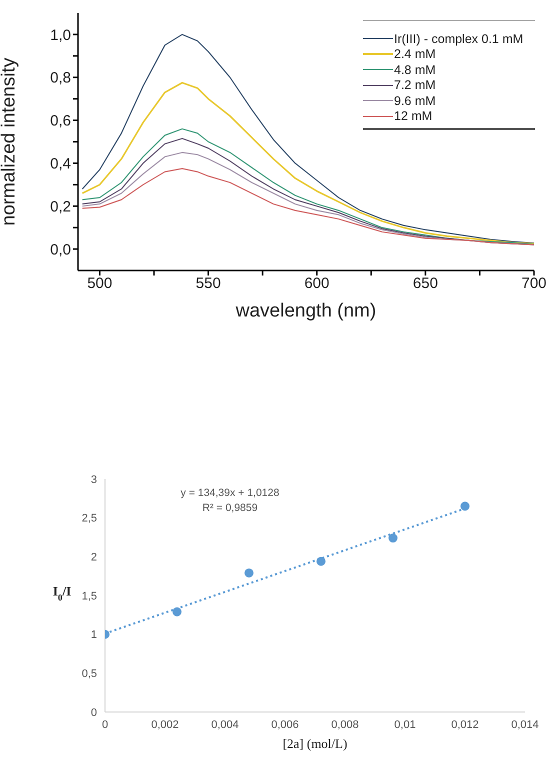 The width and height of the screenshot is (549, 758). What do you see at coordinates (315, 743) in the screenshot?
I see `x-axis-title: [2a] (mol/L)` at bounding box center [315, 743].